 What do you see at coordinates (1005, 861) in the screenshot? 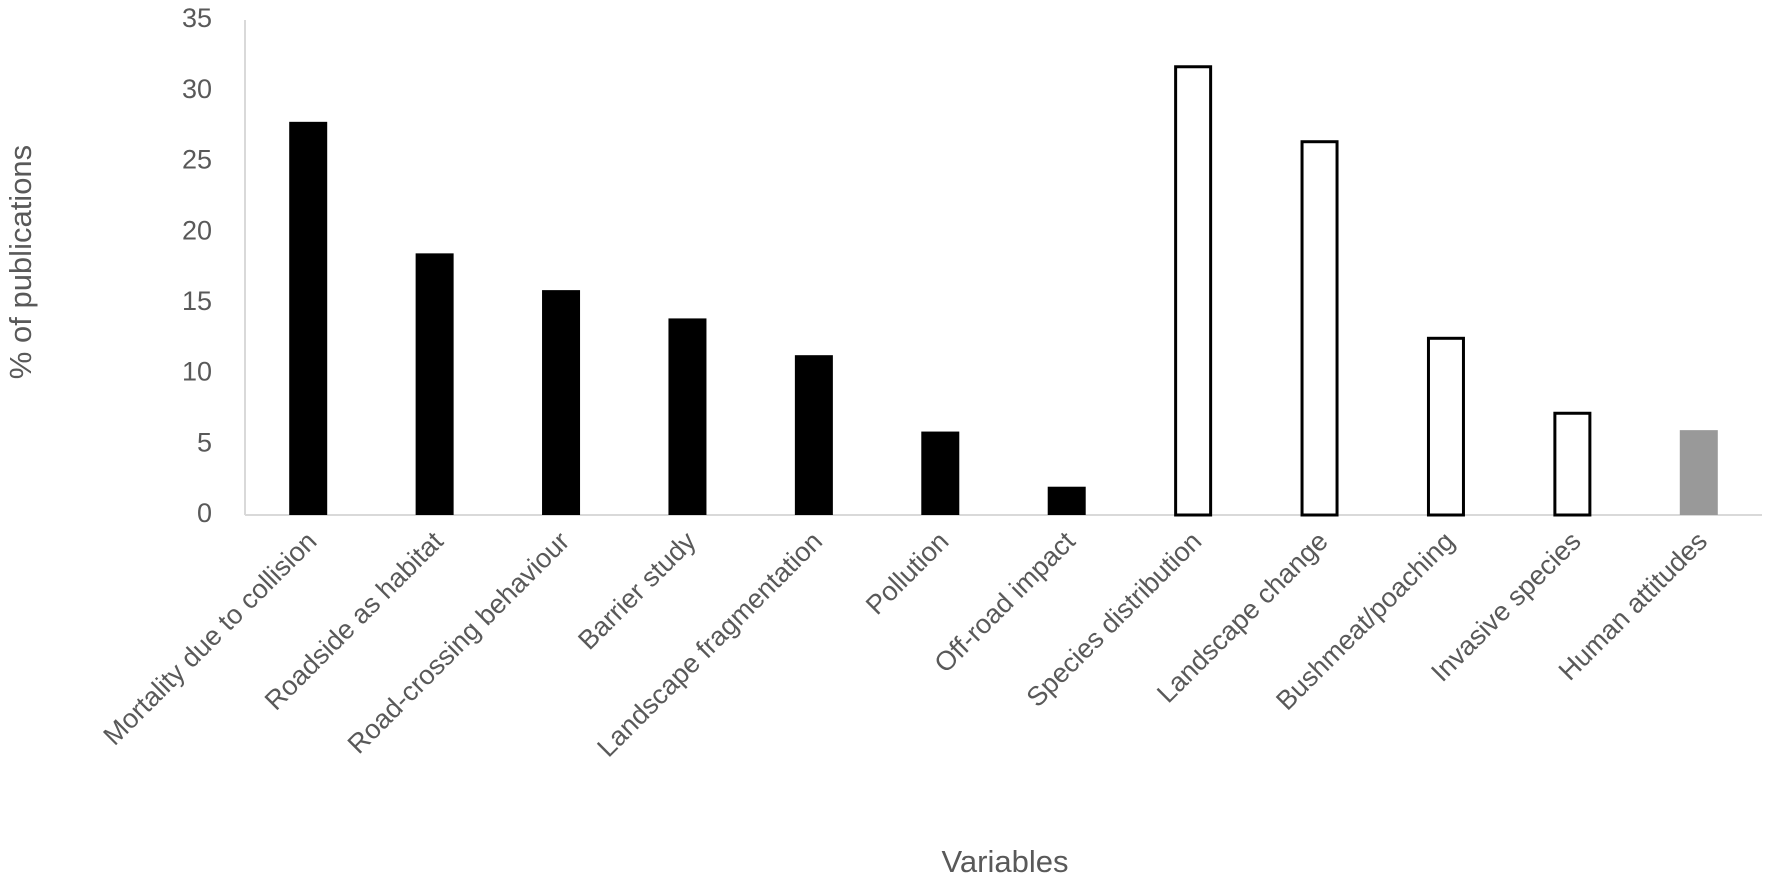
I see `x-axis-title: Variables` at bounding box center [1005, 861].